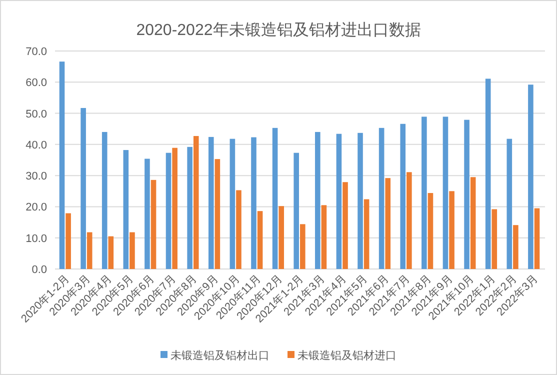 This screenshot has width=557, height=375. Describe the element at coordinates (36, 145) in the screenshot. I see `y-tick-label: 40.0` at that location.